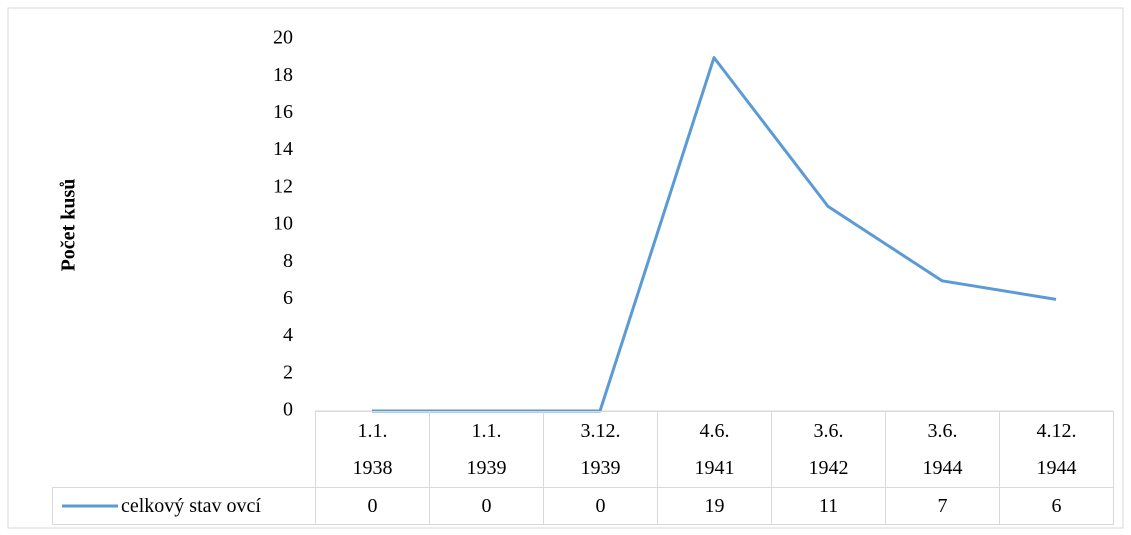 This screenshot has width=1131, height=535. I want to click on legend-cell: celkový stav ovcí, so click(184, 506).